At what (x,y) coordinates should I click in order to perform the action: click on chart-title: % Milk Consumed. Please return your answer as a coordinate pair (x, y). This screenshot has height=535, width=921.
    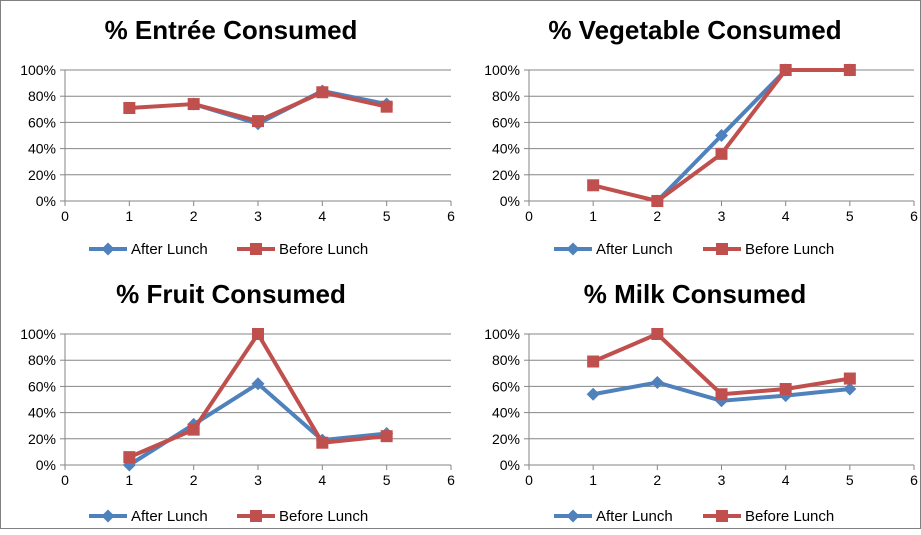
    Looking at the image, I should click on (695, 294).